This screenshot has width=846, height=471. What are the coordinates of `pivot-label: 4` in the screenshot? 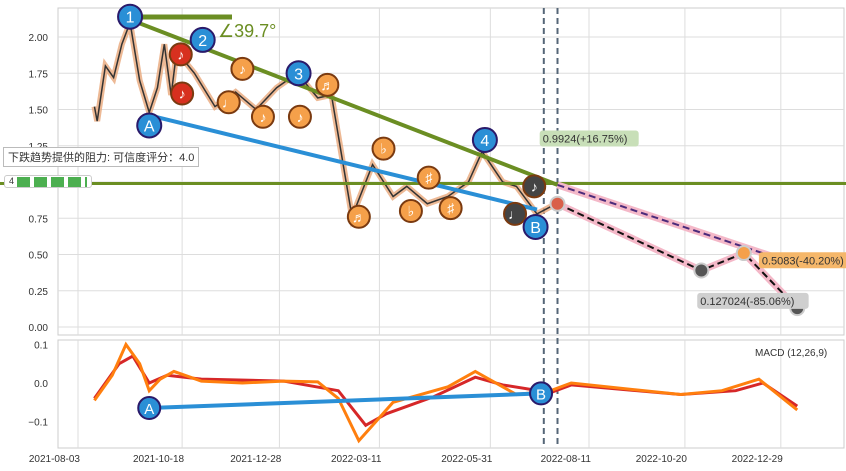 It's located at (484, 141).